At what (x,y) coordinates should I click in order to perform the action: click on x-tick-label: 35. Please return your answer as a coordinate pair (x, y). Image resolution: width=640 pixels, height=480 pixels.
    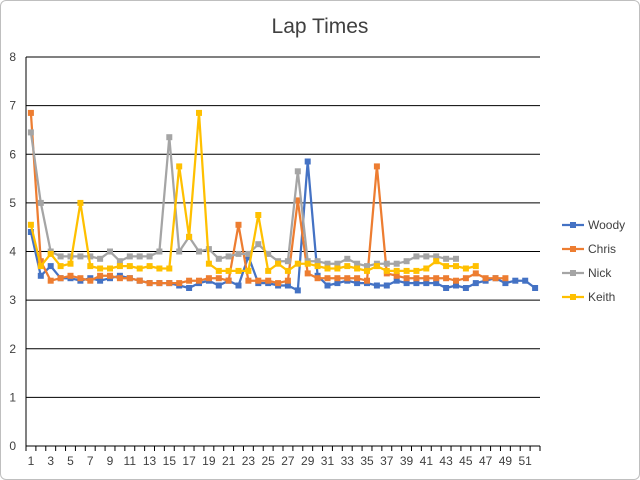
    Looking at the image, I should click on (367, 461).